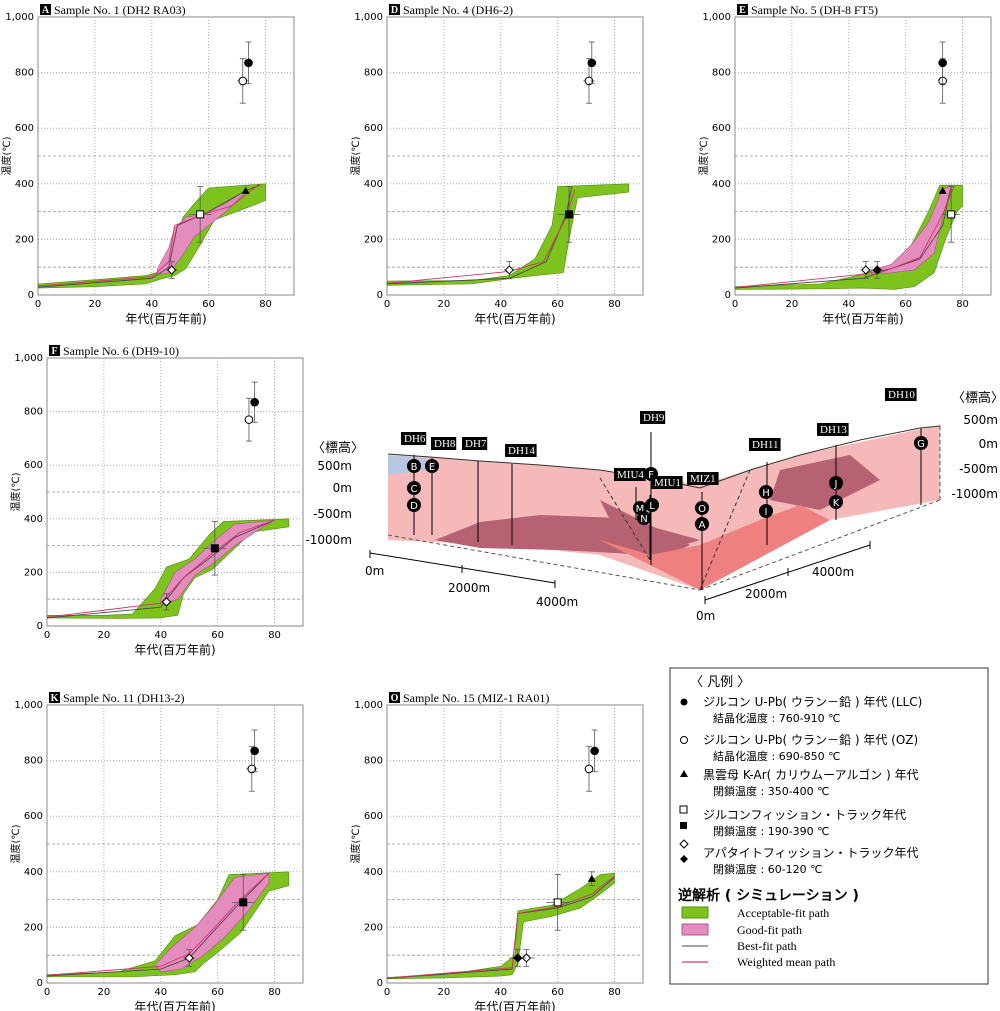  What do you see at coordinates (683, 809) in the screenshot?
I see `legend-zircon-ft-open-symbol` at bounding box center [683, 809].